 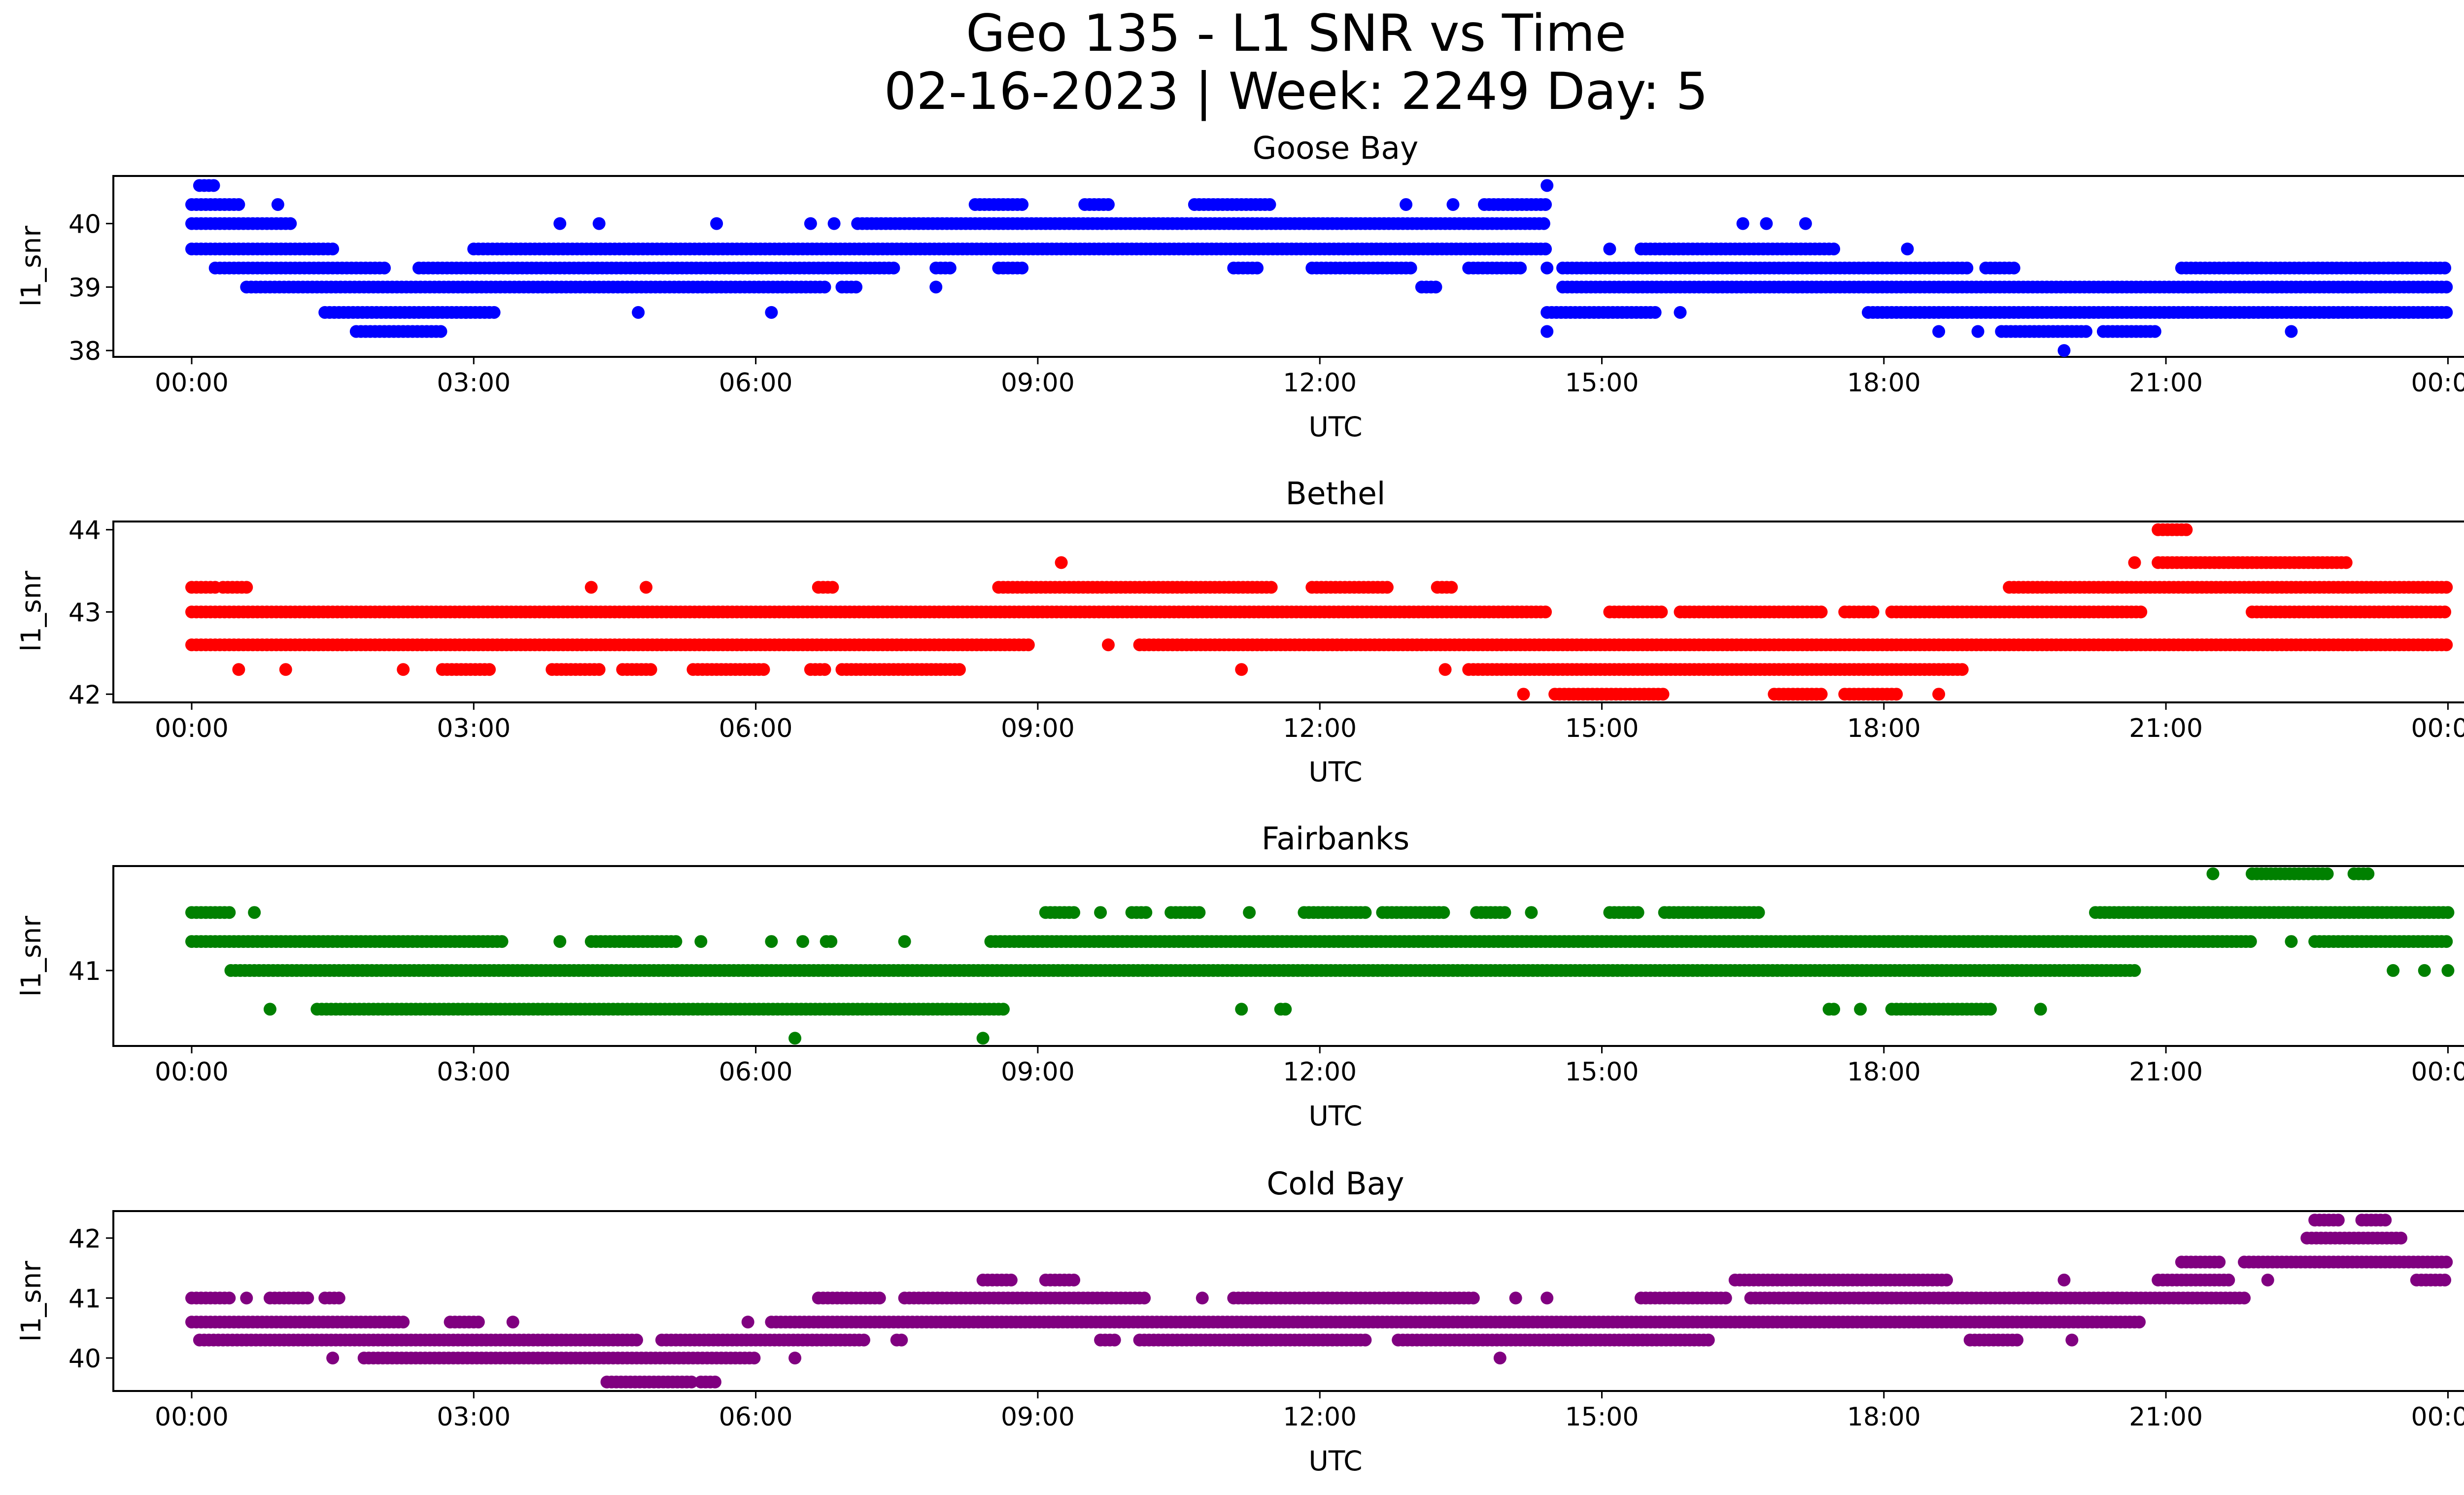 What do you see at coordinates (84, 971) in the screenshot?
I see `y-tick-label: 41` at bounding box center [84, 971].